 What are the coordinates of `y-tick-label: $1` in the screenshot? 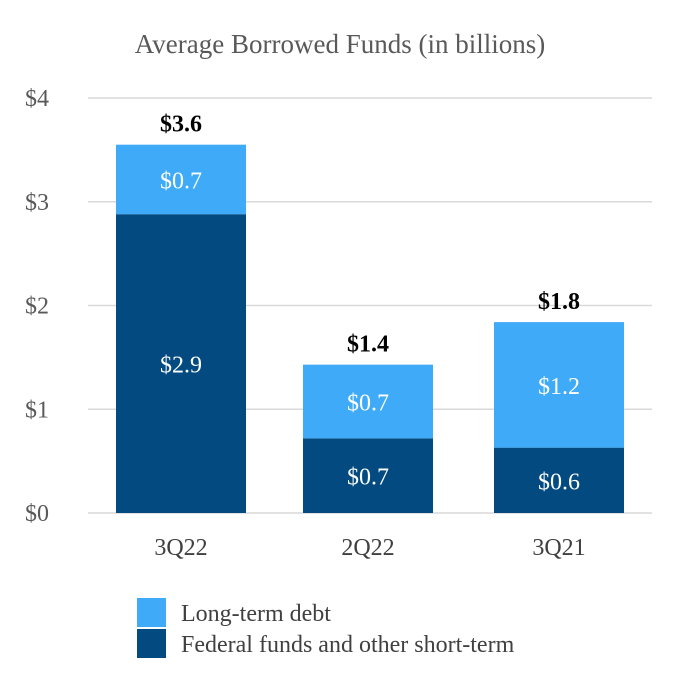 It's located at (37, 410).